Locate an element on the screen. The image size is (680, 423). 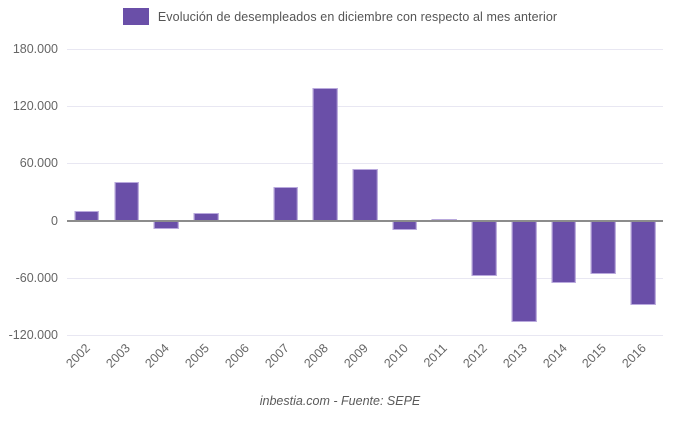
legend-color-swatch-icon is located at coordinates (135, 16).